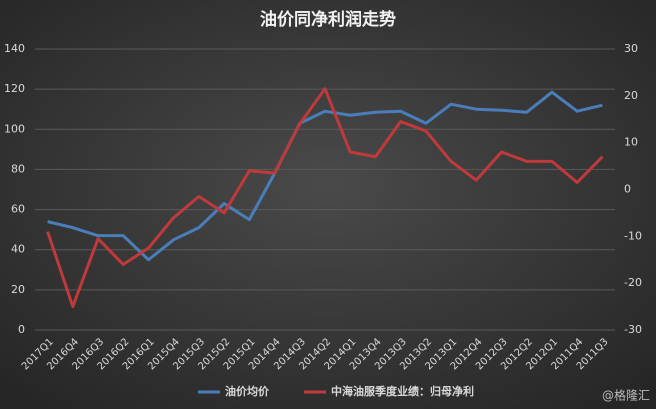 This screenshot has height=409, width=656. What do you see at coordinates (631, 142) in the screenshot?
I see `y2-tick-label: 10` at bounding box center [631, 142].